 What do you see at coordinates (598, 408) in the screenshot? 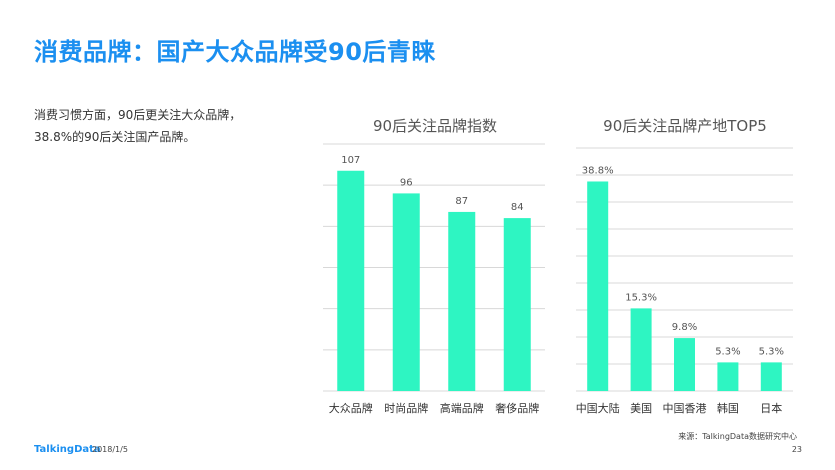
I see `category-label: 中国大陆` at bounding box center [598, 408].